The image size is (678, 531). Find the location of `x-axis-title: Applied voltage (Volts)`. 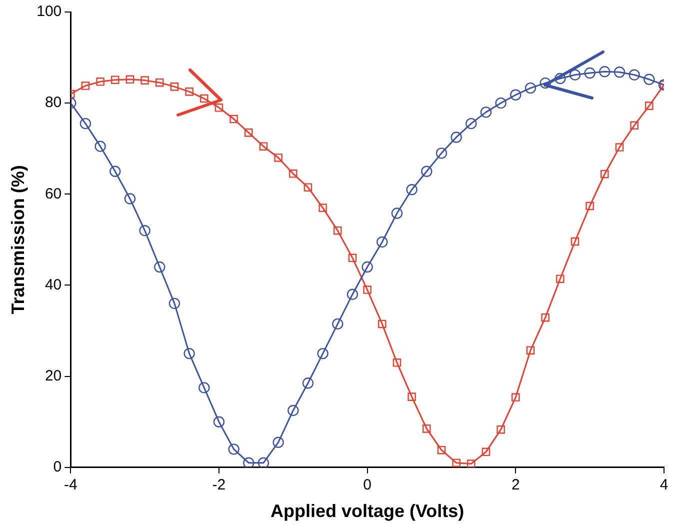

x-axis-title: Applied voltage (Volts) is located at coordinates (367, 511).